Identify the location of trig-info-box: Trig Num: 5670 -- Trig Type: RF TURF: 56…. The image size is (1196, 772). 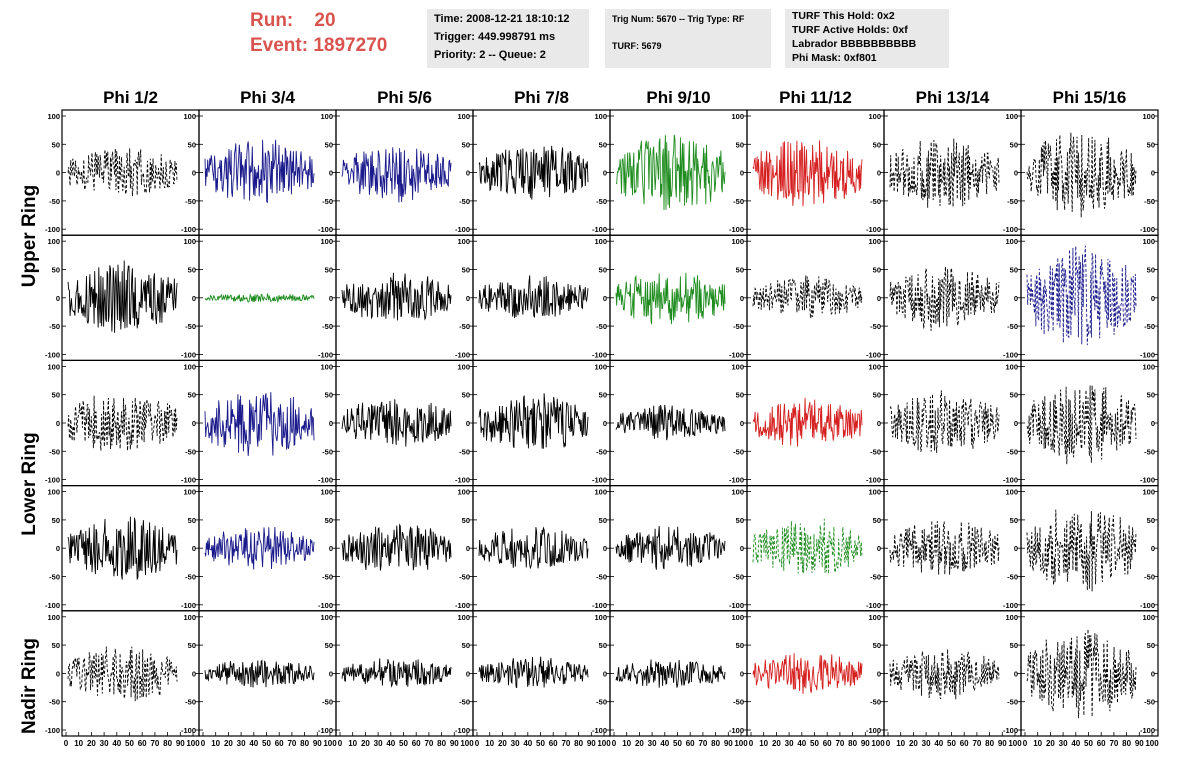
(688, 38).